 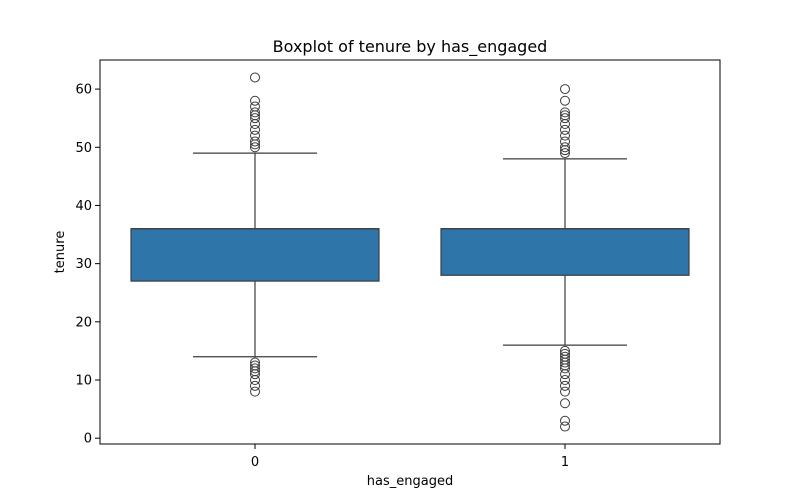 I want to click on y-axis-label: tenure, so click(x=60, y=252).